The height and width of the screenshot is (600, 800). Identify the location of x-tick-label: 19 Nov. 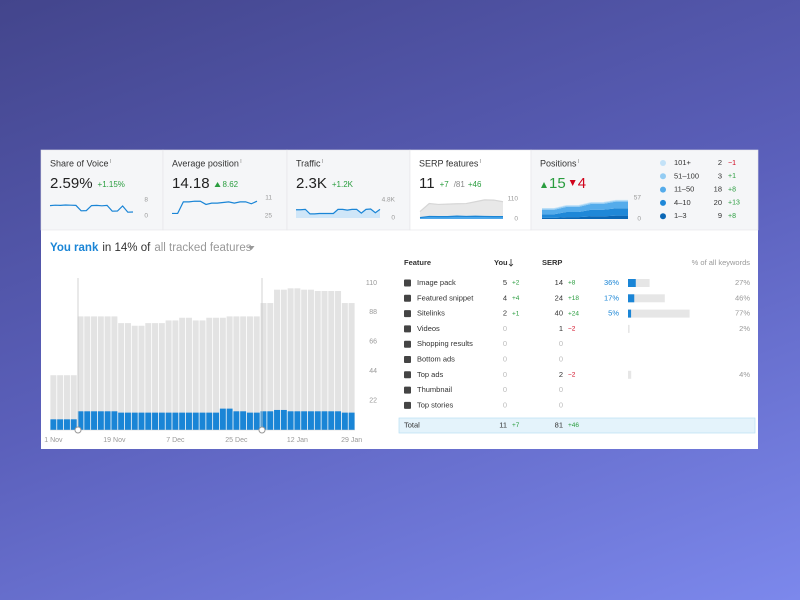
(114, 440).